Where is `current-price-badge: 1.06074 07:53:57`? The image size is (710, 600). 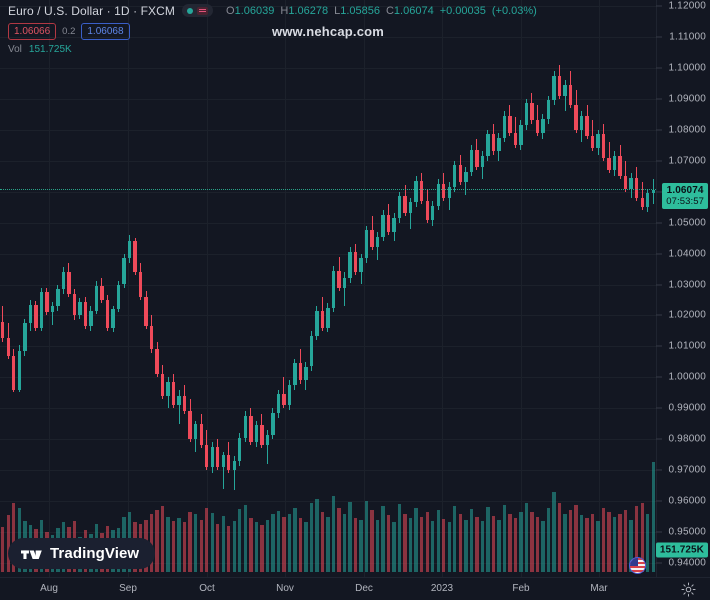
current-price-badge: 1.06074 07:53:57 is located at coordinates (685, 196).